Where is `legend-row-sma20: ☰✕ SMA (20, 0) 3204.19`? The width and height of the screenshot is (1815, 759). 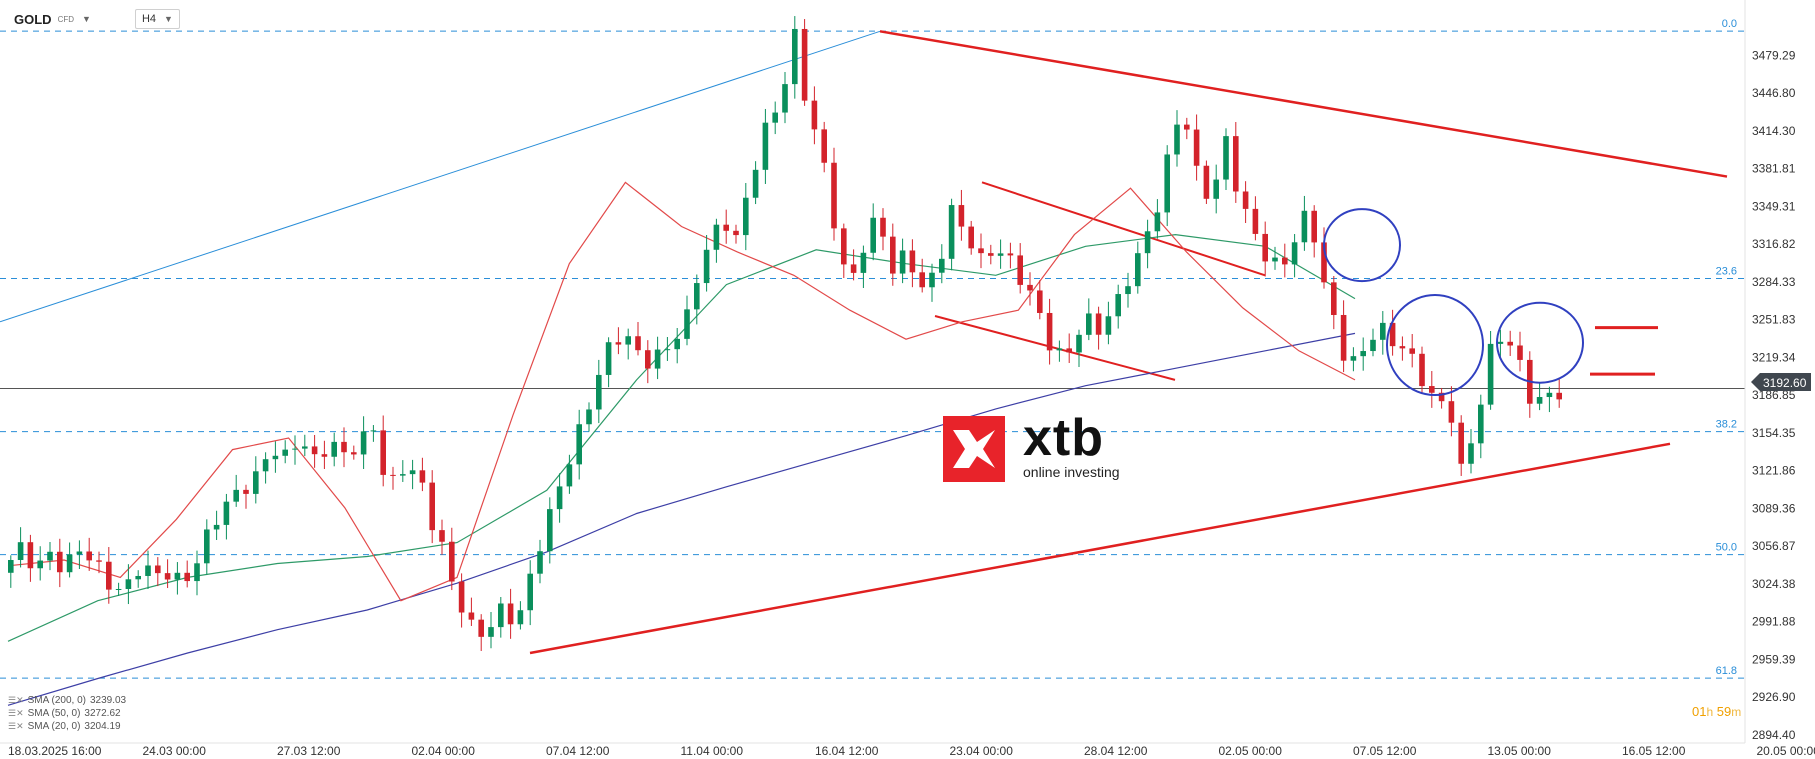
legend-row-sma20: ☰✕ SMA (20, 0) 3204.19 is located at coordinates (67, 726).